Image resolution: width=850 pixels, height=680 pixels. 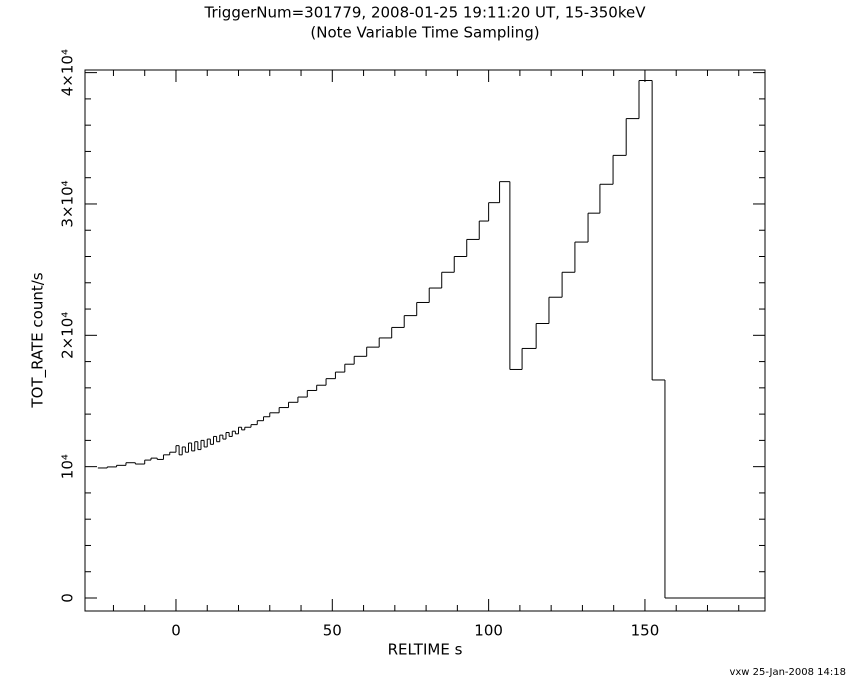 What do you see at coordinates (787, 672) in the screenshot?
I see `footer: vxw 25-Jan-2008 14:18` at bounding box center [787, 672].